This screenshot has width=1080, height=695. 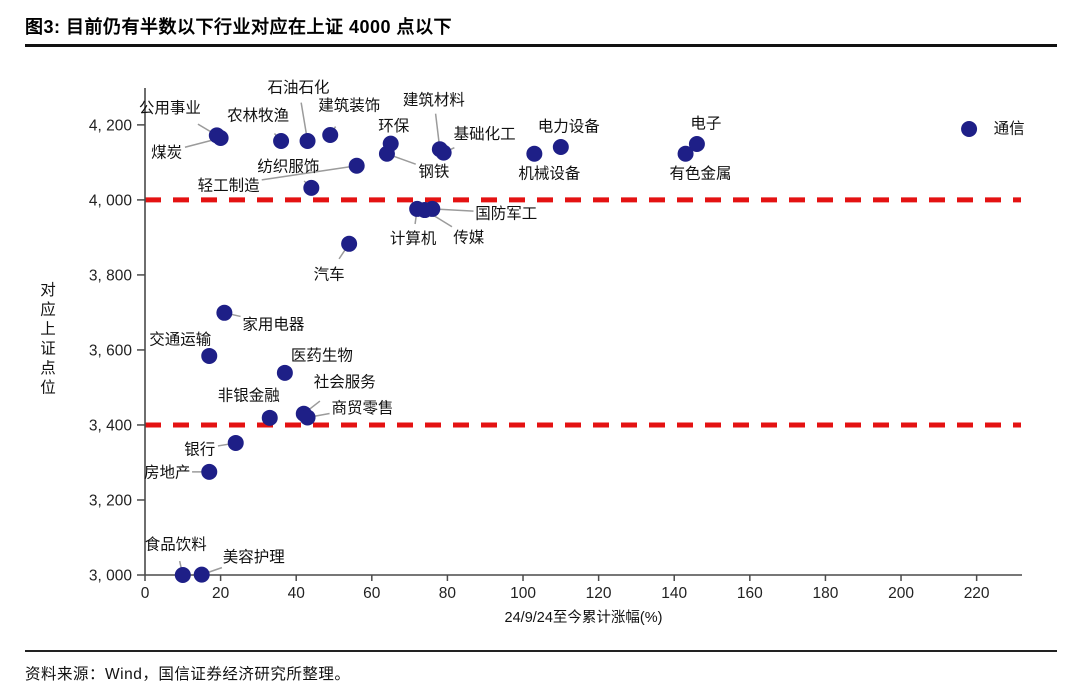 What do you see at coordinates (469, 238) in the screenshot?
I see `point-label: 传媒` at bounding box center [469, 238].